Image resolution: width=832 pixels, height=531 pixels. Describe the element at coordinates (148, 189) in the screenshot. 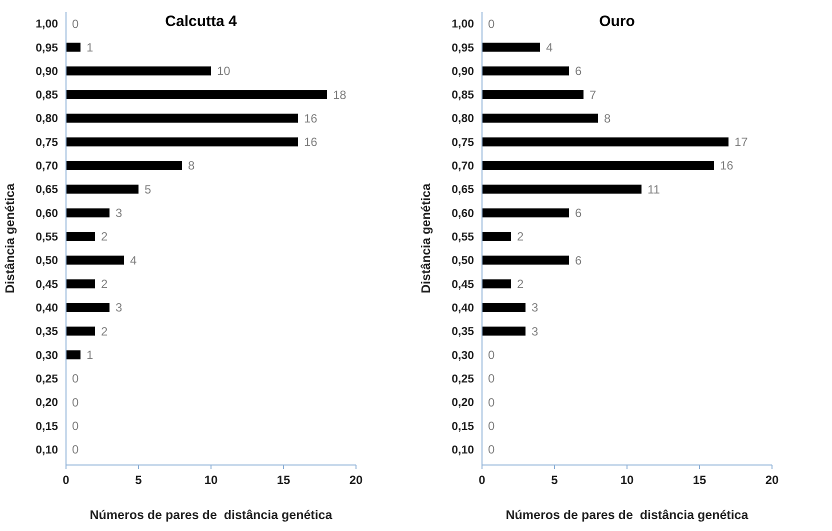

I see `data-label: 5` at that location.